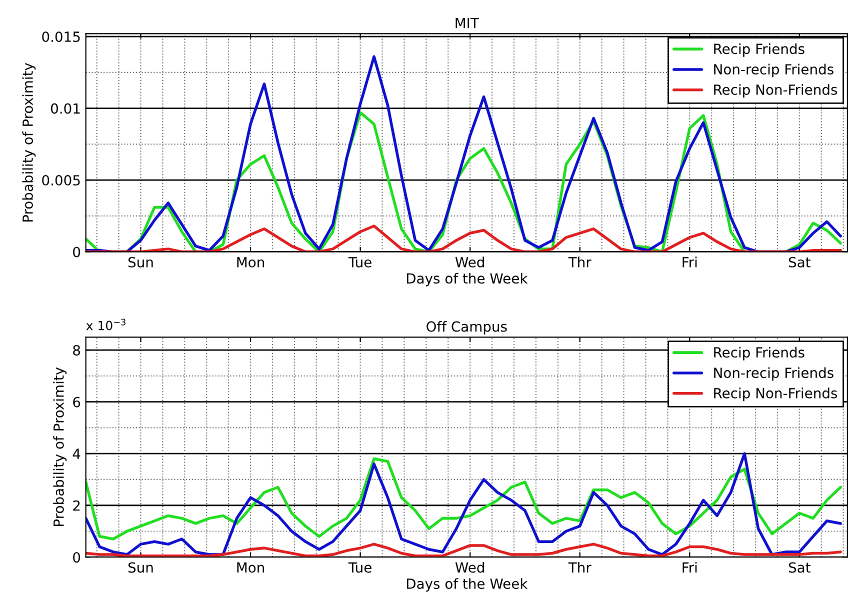  Describe the element at coordinates (76, 402) in the screenshot. I see `y-tick-label: 6` at that location.